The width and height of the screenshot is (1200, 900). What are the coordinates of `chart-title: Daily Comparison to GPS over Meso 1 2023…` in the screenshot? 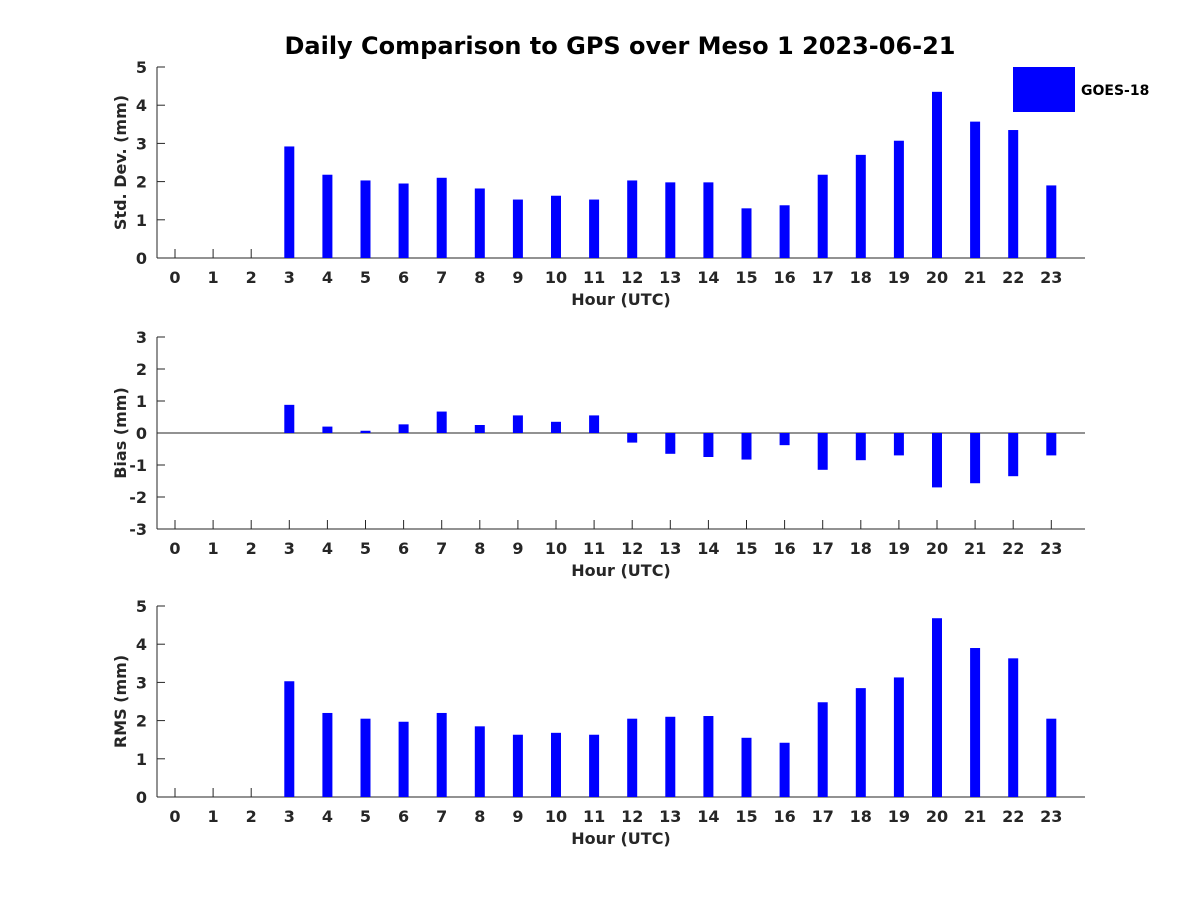 It's located at (619, 46).